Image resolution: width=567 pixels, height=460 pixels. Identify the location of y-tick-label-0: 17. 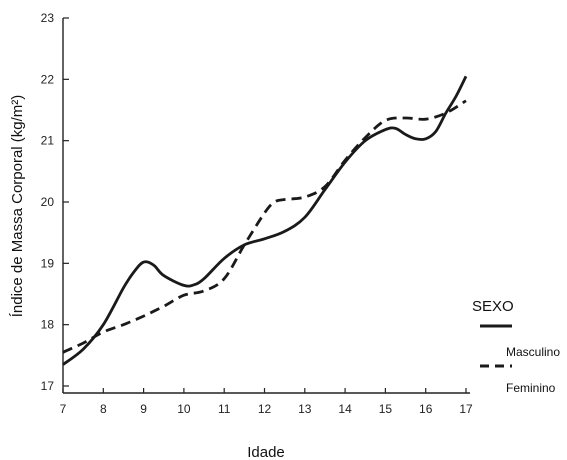
(48, 386).